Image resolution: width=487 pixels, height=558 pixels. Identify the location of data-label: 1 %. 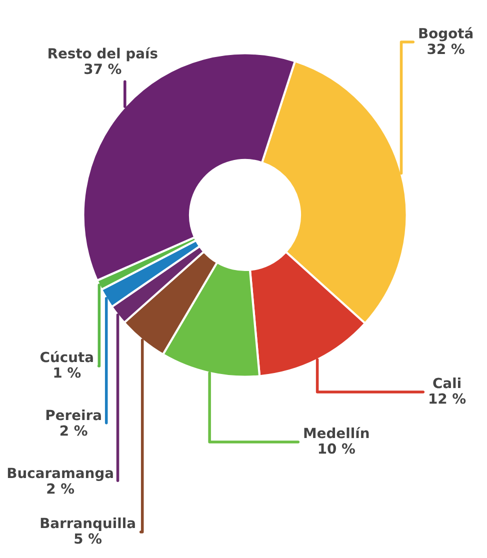
(67, 372).